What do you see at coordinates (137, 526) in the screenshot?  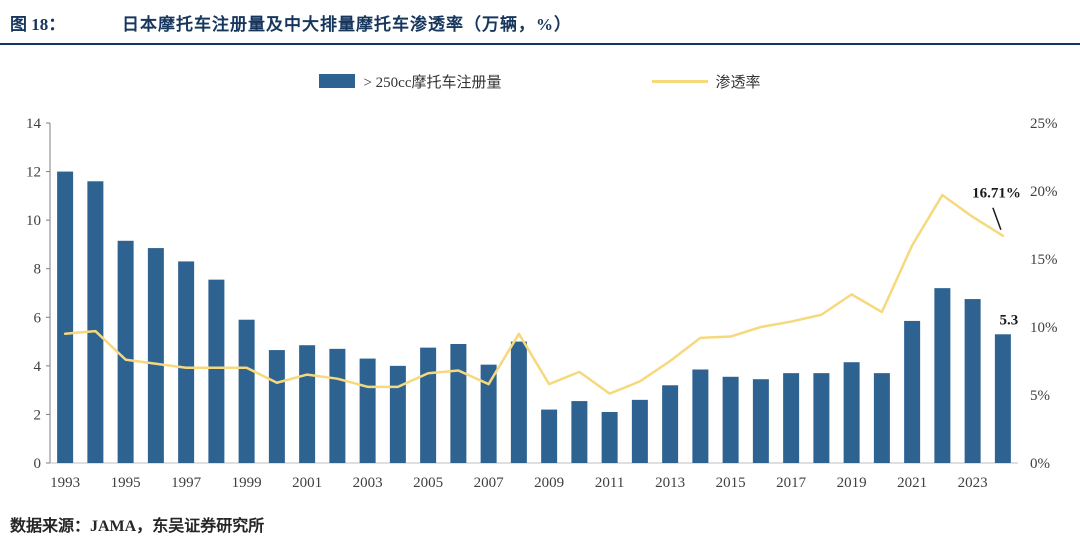 I see `source-note: 数据来源：JAMA，东吴证券研究所` at bounding box center [137, 526].